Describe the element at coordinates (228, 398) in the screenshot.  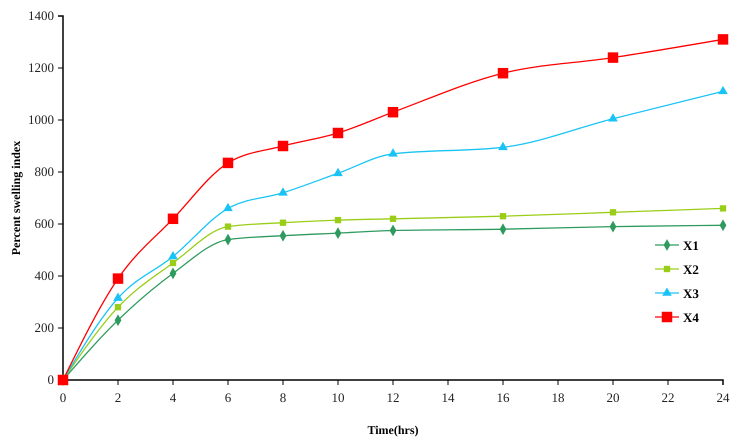
I see `x-tick-label: 6` at that location.